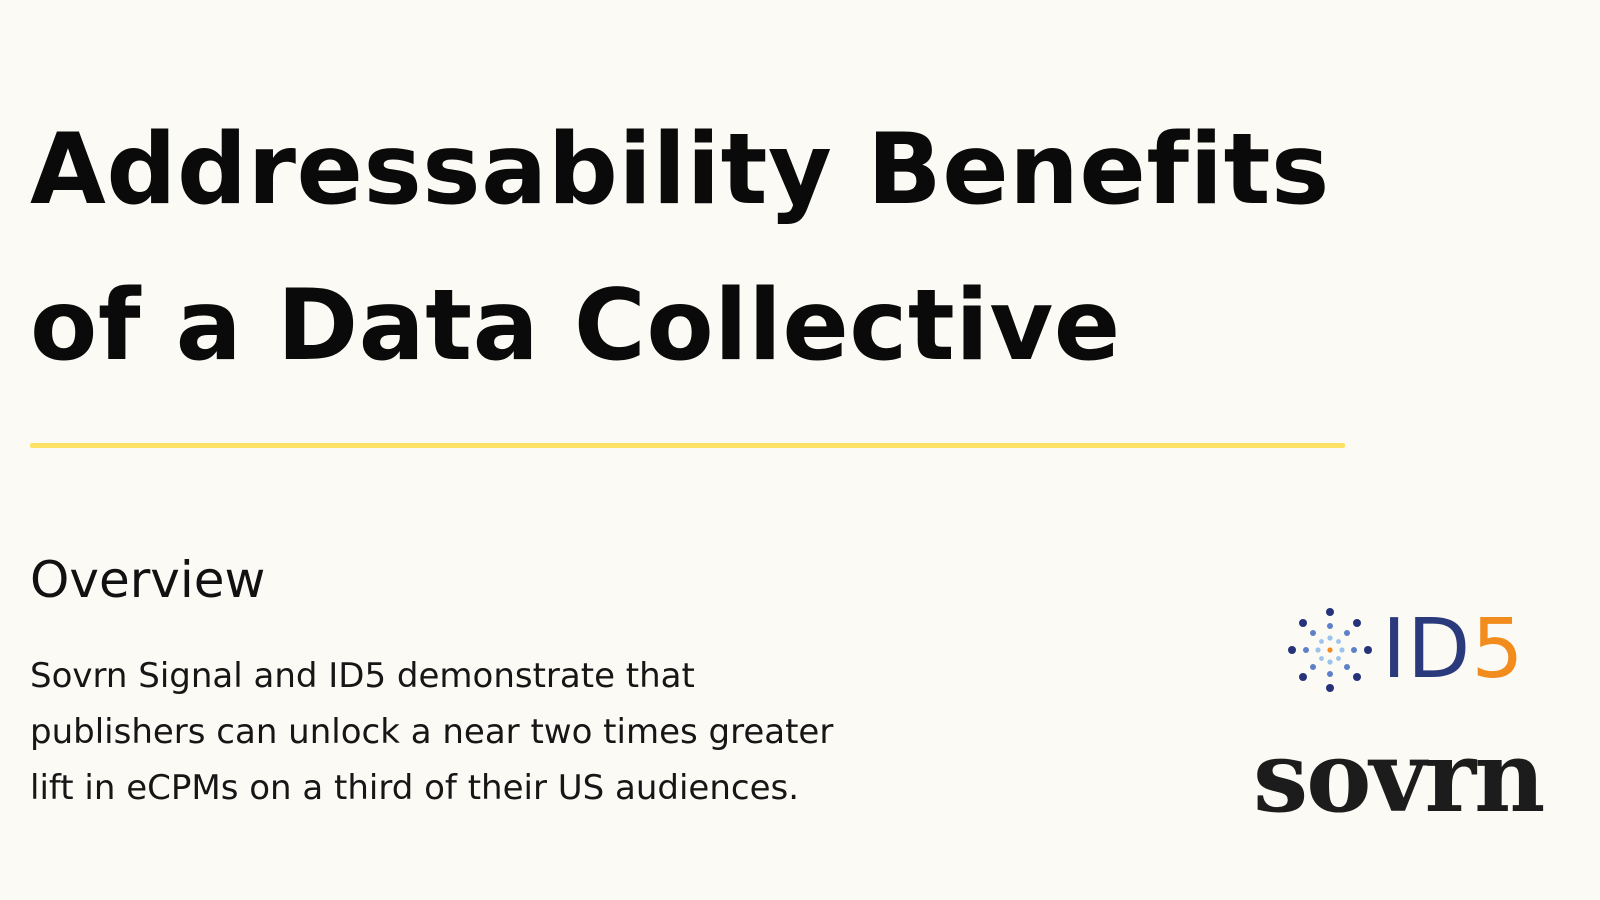  Describe the element at coordinates (575, 326) in the screenshot. I see `page-title-line-2: of a Data Collective` at that location.